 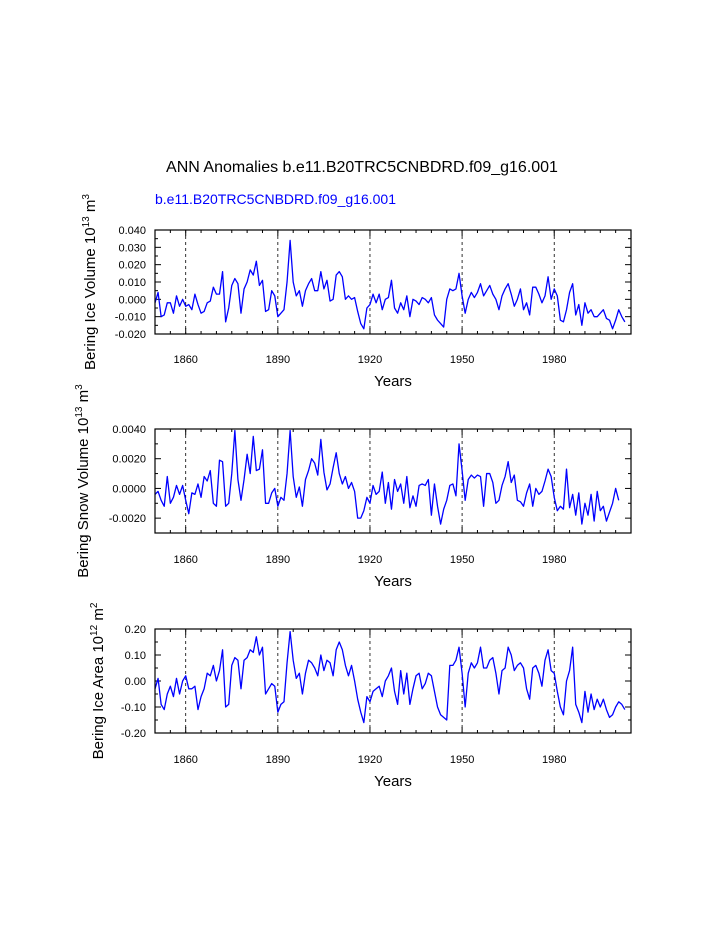 I want to click on y-tick-label: 0.010, so click(x=132, y=283).